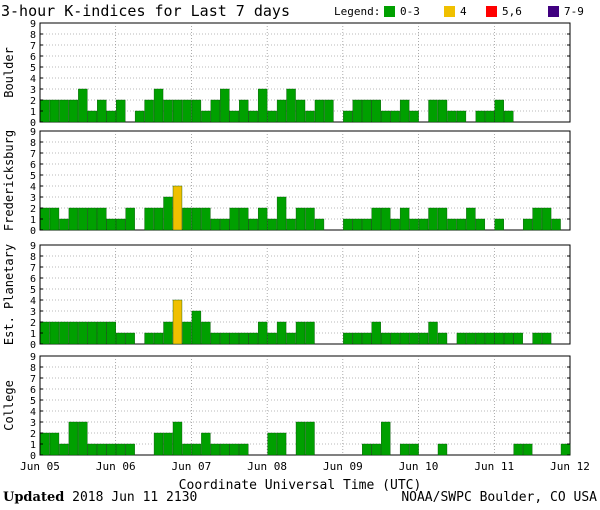 The image size is (600, 510). What do you see at coordinates (192, 466) in the screenshot?
I see `x-tick-label: Jun 07` at bounding box center [192, 466].